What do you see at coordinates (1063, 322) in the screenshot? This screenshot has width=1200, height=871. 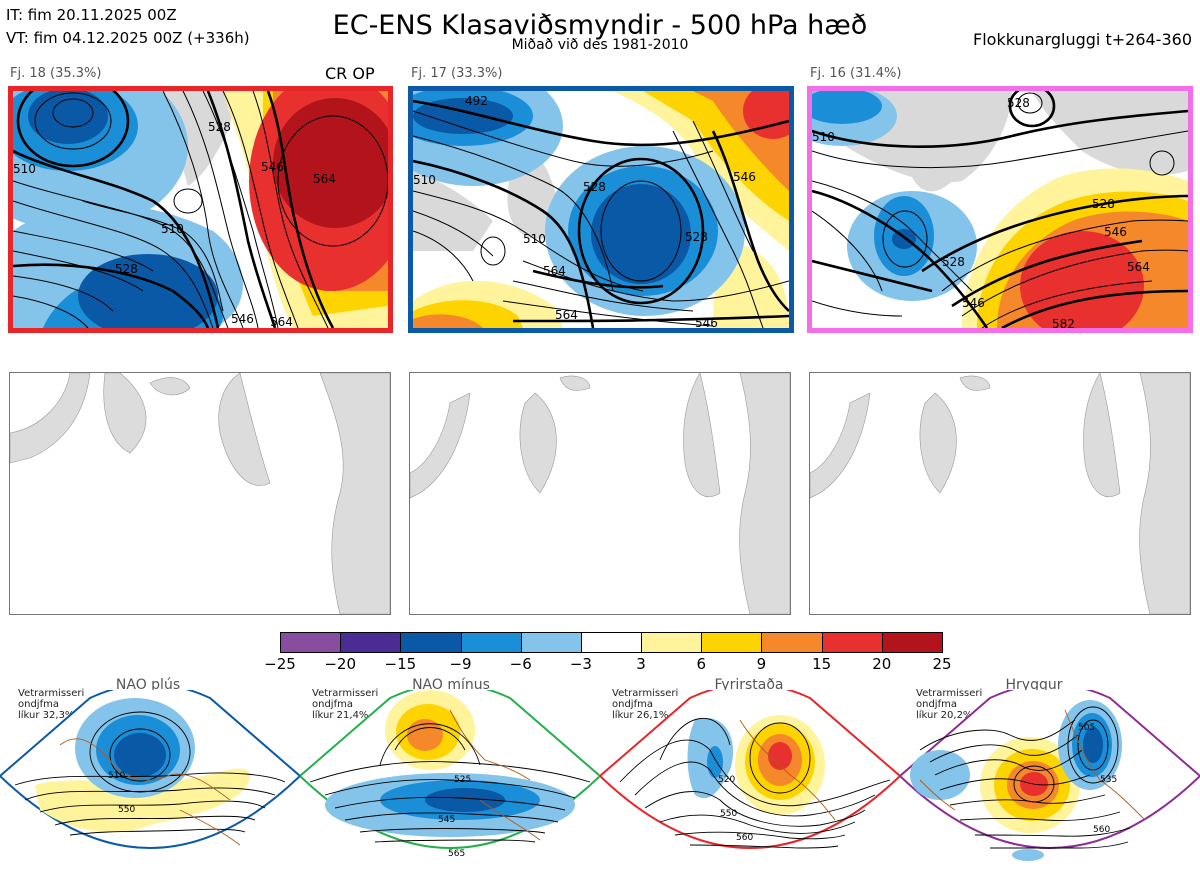 I see `contour-label: 582` at bounding box center [1063, 322].